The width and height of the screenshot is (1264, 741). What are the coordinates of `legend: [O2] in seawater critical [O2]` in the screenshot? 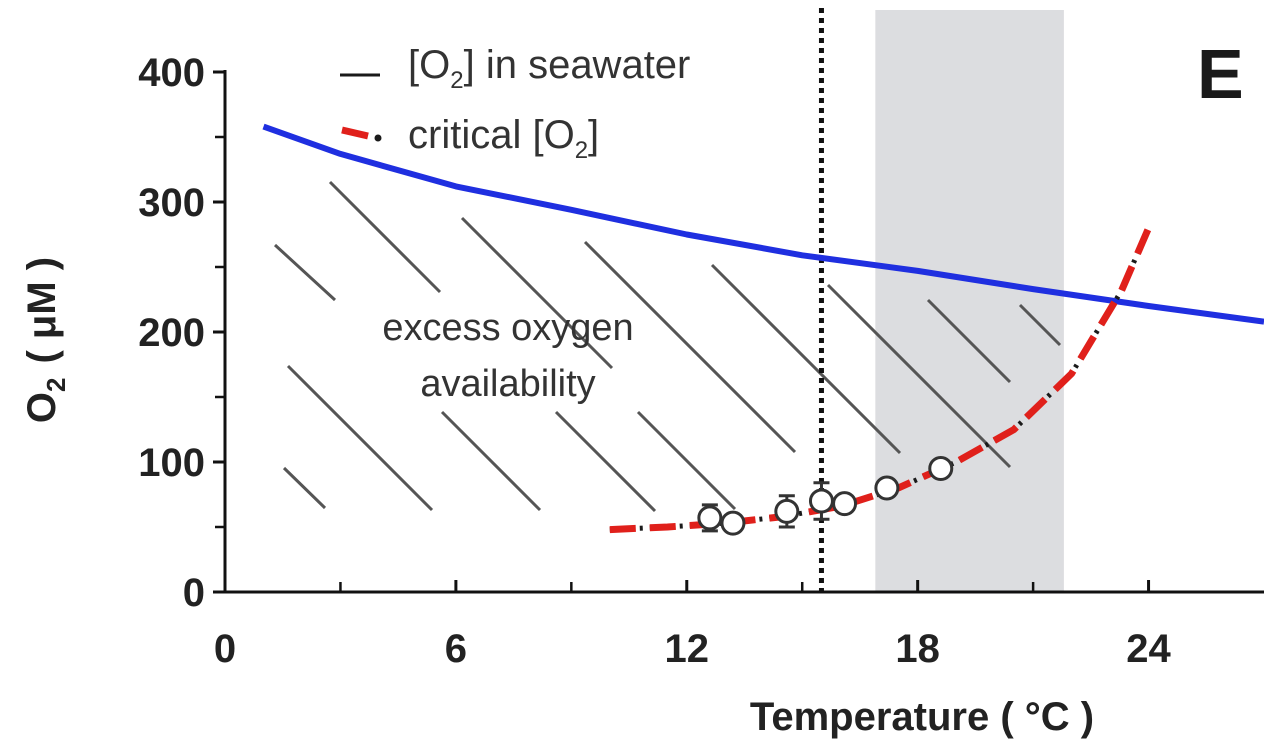 It's located at (515, 103).